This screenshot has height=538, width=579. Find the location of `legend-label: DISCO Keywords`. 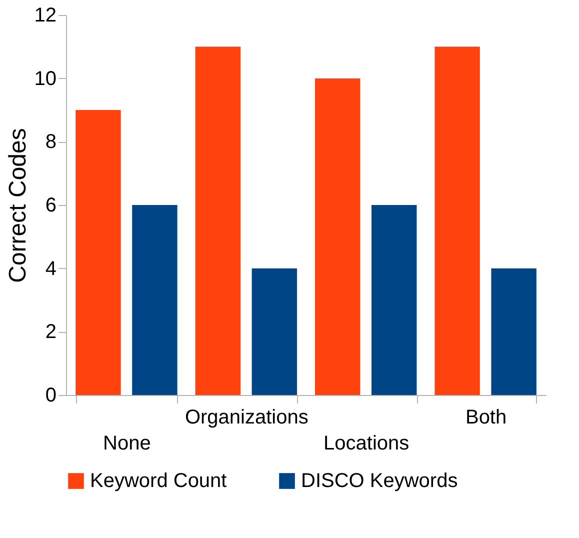

legend-label: DISCO Keywords is located at coordinates (379, 481).